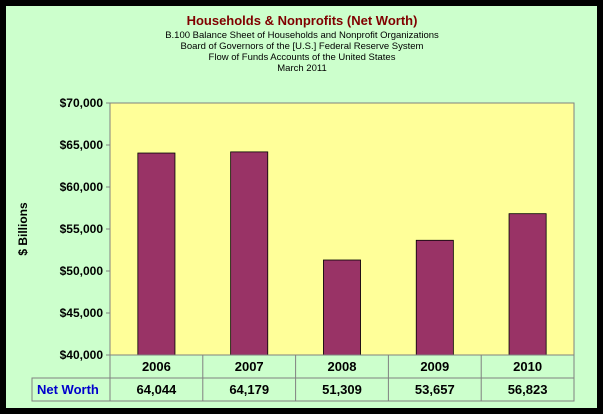  Describe the element at coordinates (527, 366) in the screenshot. I see `x-tick-label: 2010` at that location.